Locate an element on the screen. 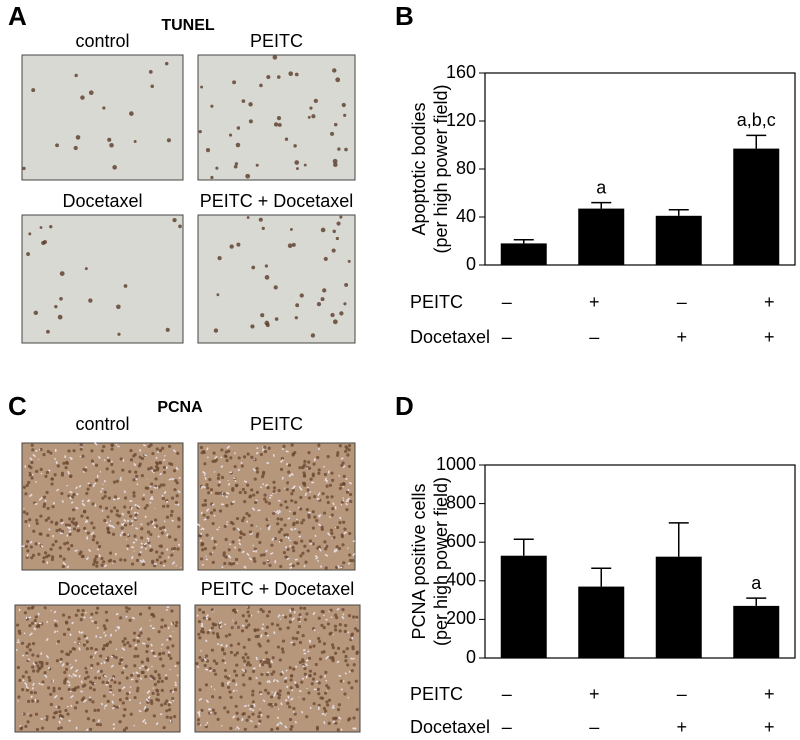 The width and height of the screenshot is (800, 740). treatment-sign: + is located at coordinates (769, 302).